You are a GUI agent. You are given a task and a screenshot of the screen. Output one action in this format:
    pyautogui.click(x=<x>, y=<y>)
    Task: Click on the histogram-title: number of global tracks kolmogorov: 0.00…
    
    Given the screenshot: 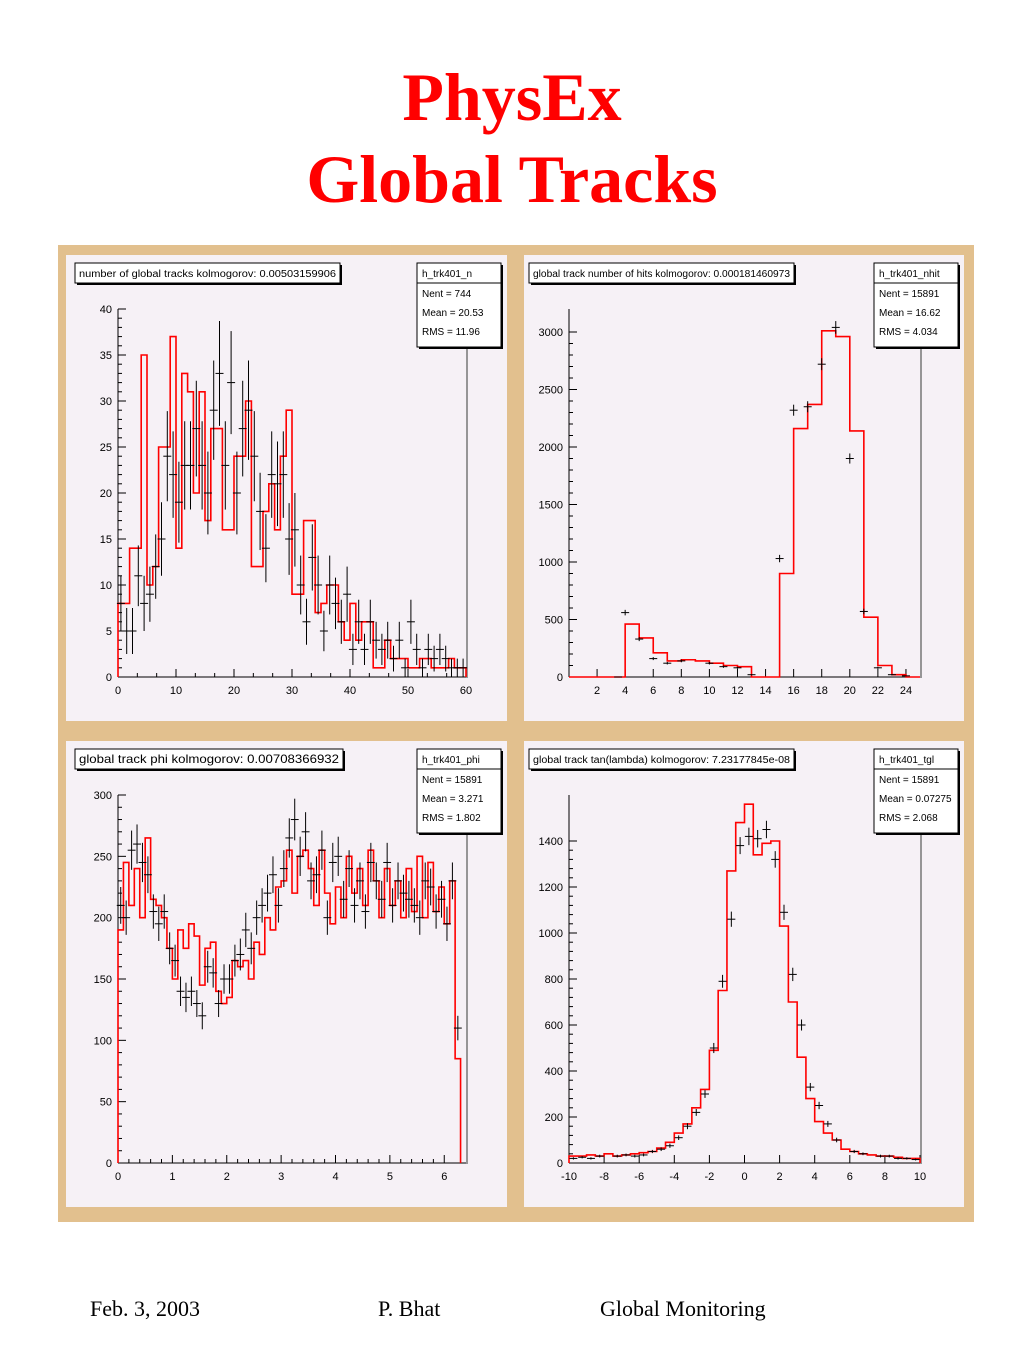 What is the action you would take?
    pyautogui.click(x=207, y=274)
    